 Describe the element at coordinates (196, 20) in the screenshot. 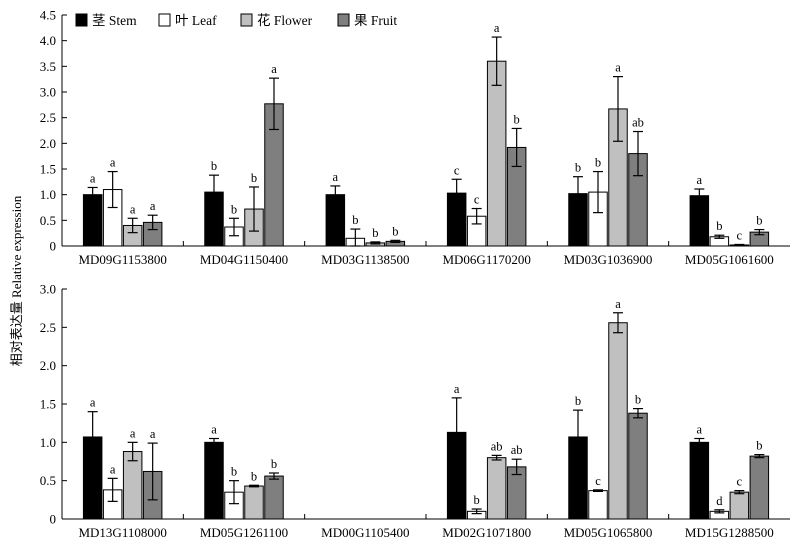

I see `legend-entry: 叶 Leaf` at that location.